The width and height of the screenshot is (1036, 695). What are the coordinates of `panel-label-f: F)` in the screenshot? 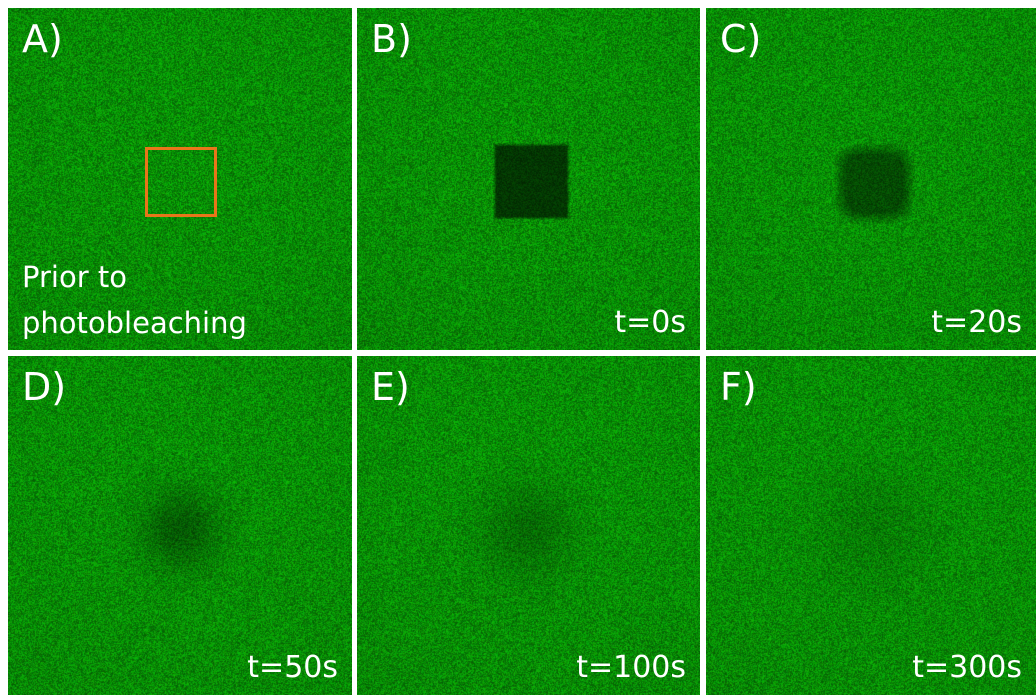 It's located at (738, 387).